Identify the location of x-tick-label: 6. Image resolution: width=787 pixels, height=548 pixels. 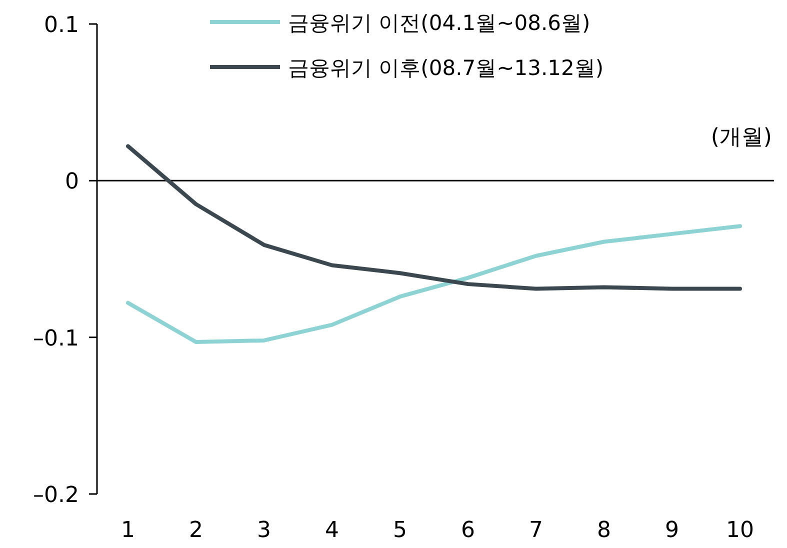
(468, 530).